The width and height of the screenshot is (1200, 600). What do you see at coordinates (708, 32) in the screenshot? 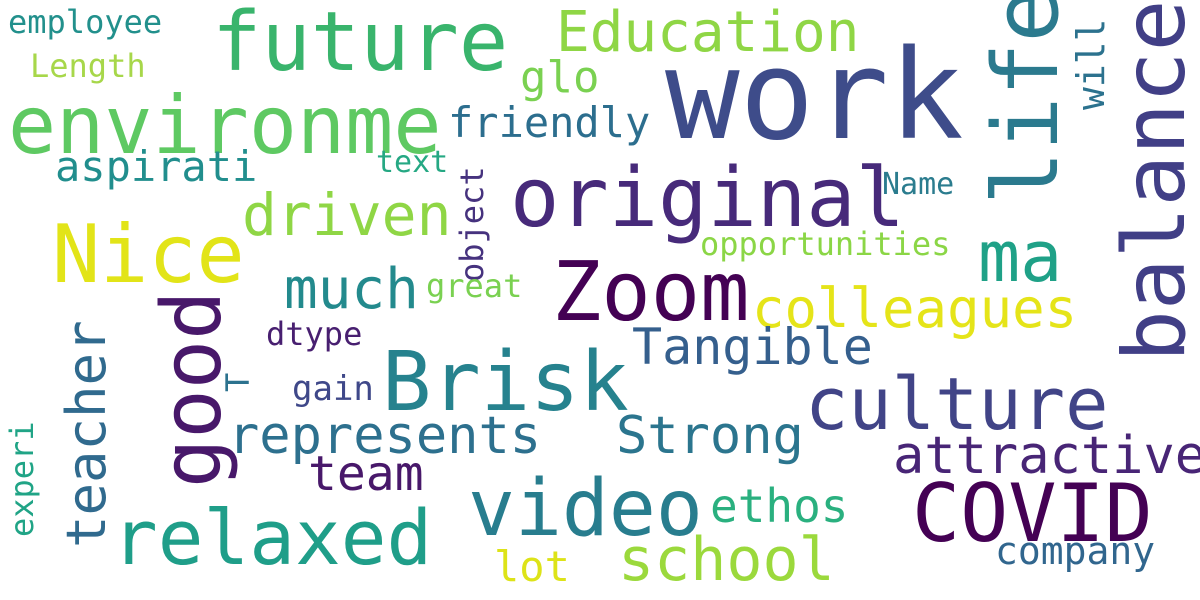
I see `word-education: Education` at bounding box center [708, 32].